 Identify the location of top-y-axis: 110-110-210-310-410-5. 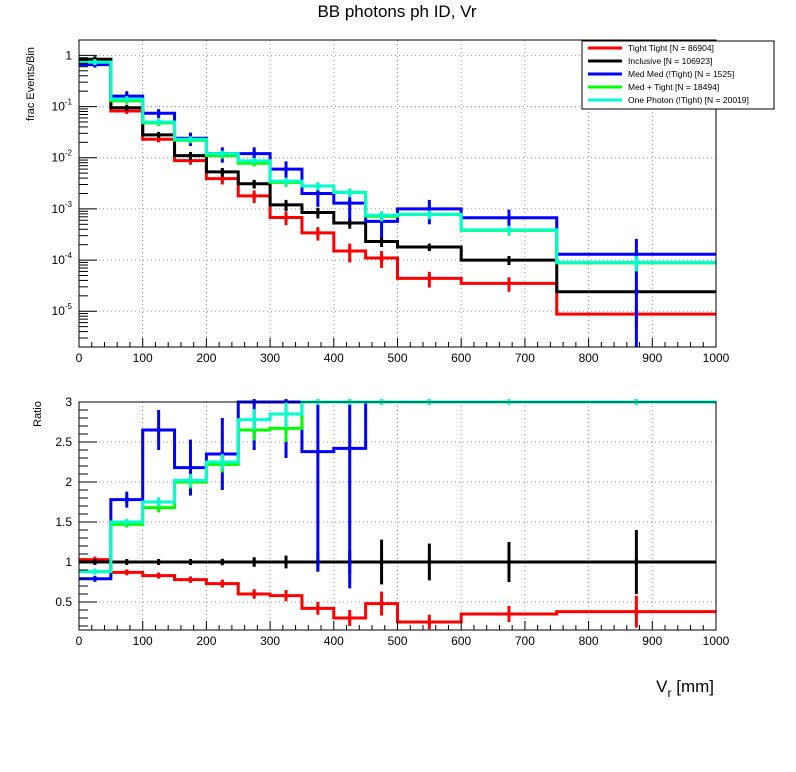
(74, 193).